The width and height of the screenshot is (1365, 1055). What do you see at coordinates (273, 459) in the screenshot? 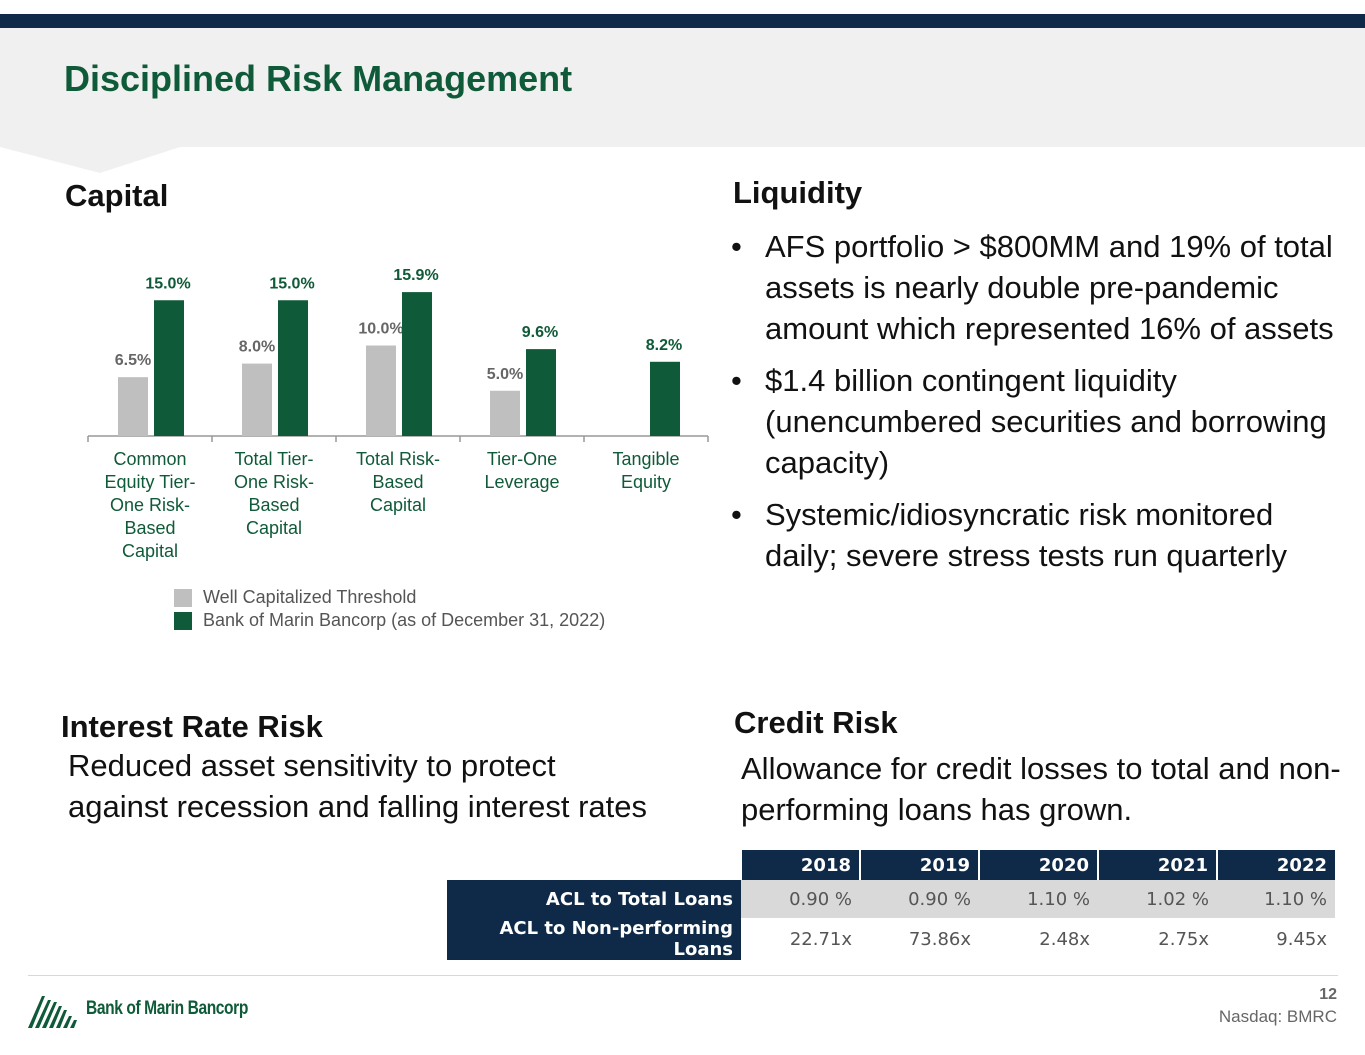
I see `category-label: Total Tier-` at bounding box center [273, 459].